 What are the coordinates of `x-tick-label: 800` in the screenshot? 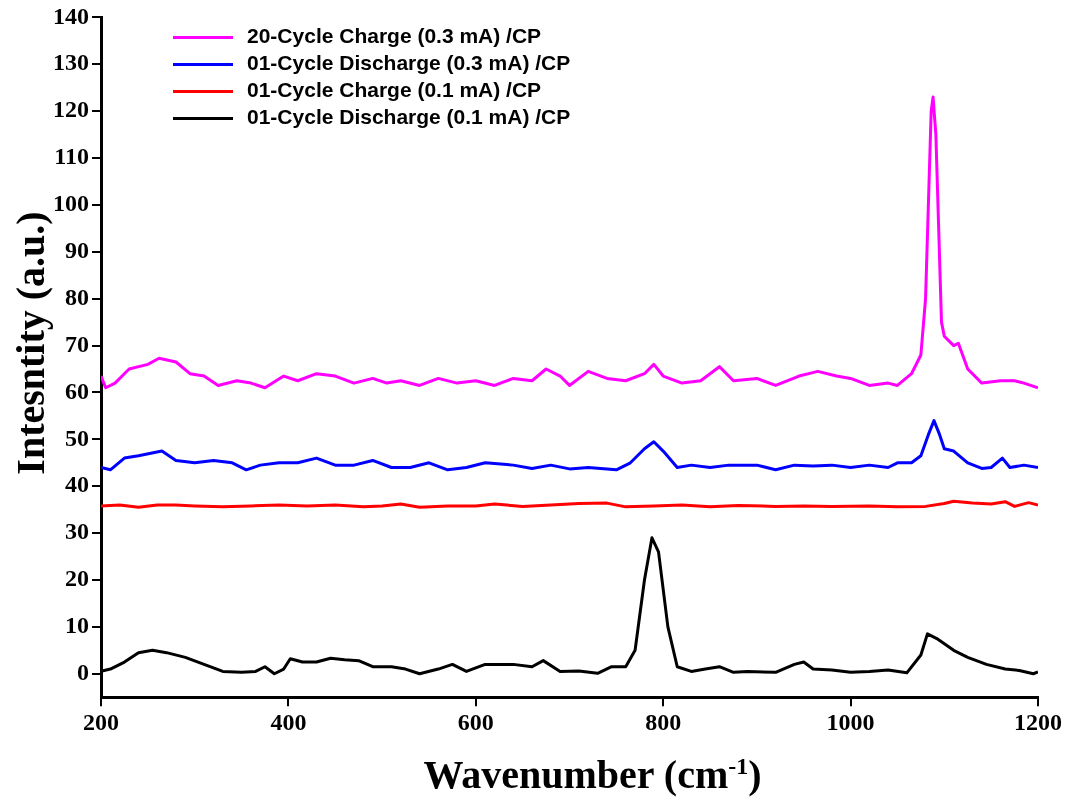 It's located at (663, 721).